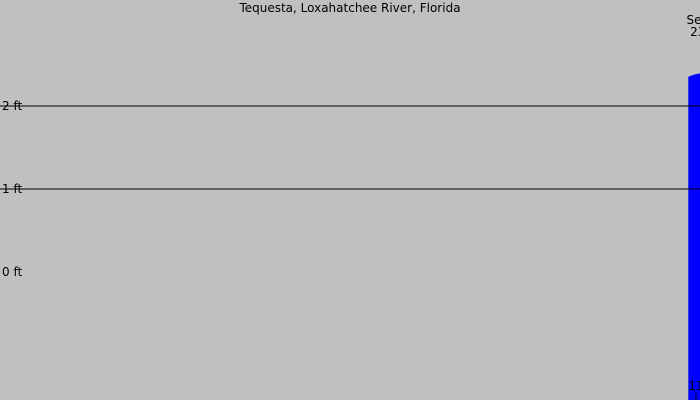 The height and width of the screenshot is (400, 700). Describe the element at coordinates (693, 20) in the screenshot. I see `extreme-date-label: Sep 12` at that location.